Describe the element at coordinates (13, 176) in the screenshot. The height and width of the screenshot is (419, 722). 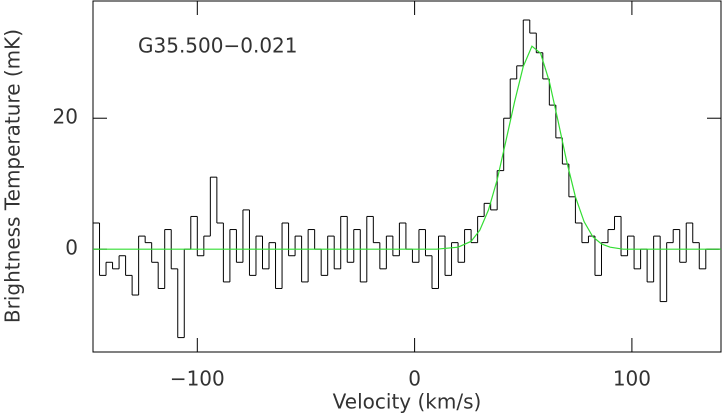
I see `y-axis-label: Brightness Temperature (mK)` at that location.